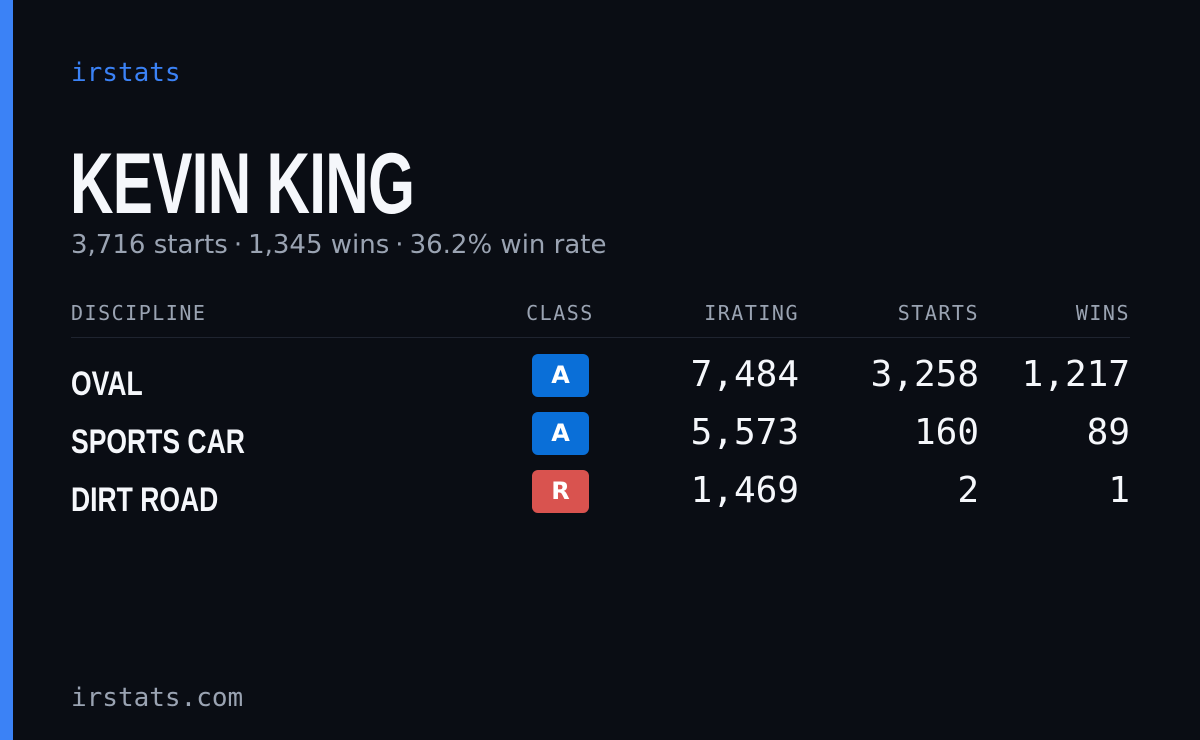 The image size is (1200, 740). I want to click on accent-bar, so click(6, 370).